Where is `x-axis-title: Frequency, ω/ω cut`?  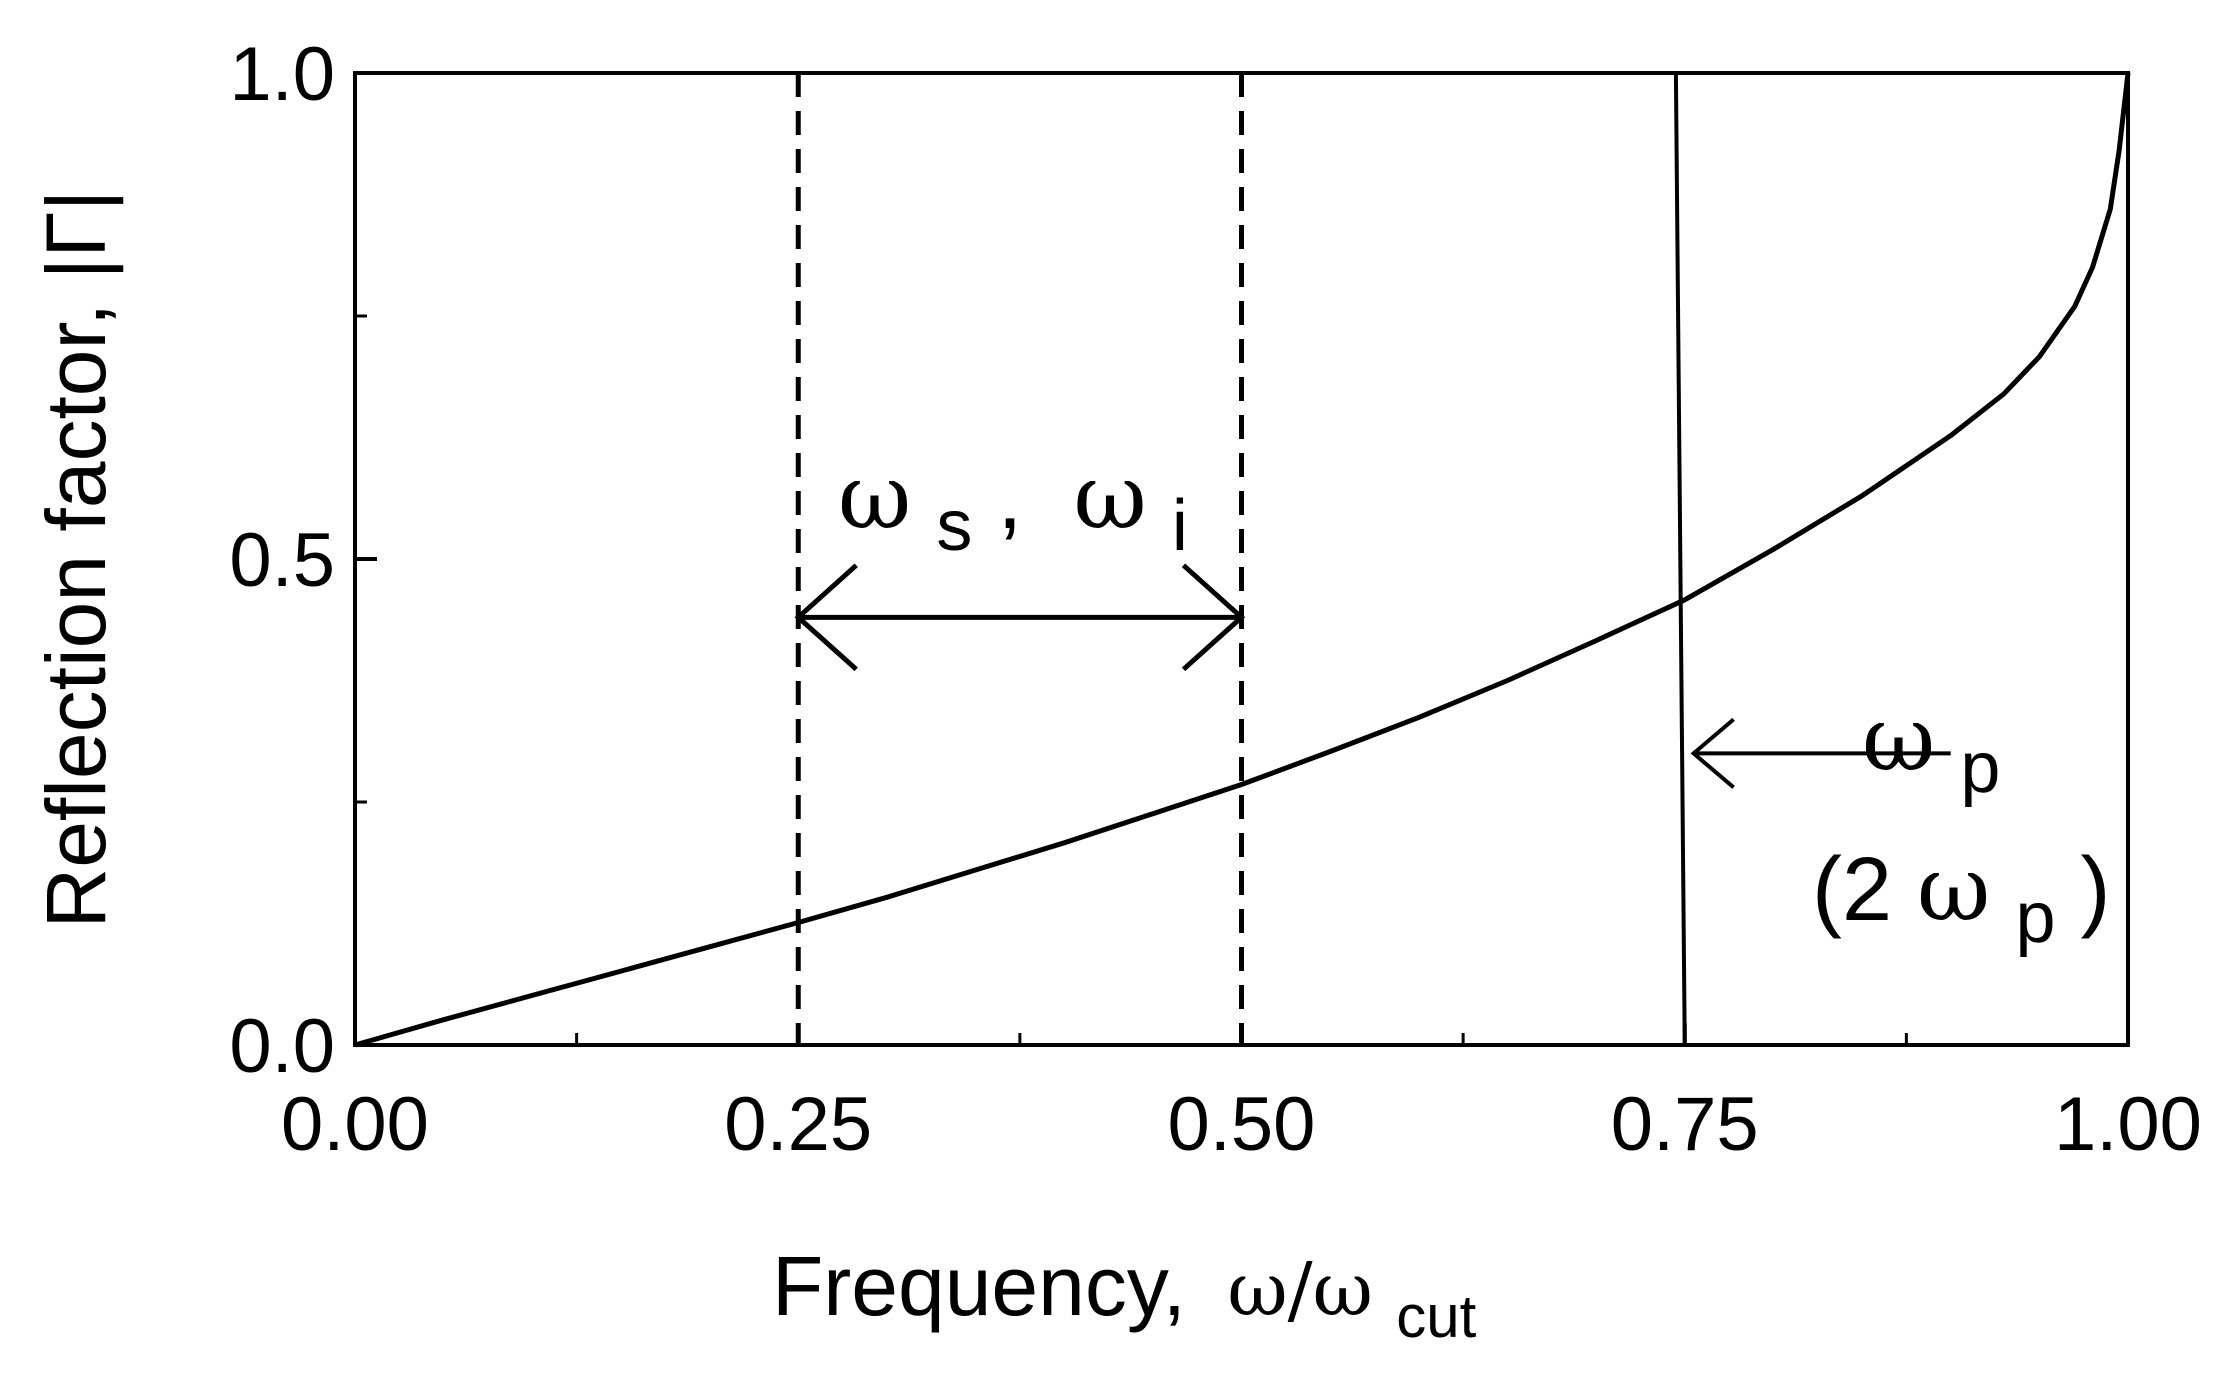 x-axis-title: Frequency, ω/ω cut is located at coordinates (1124, 1294).